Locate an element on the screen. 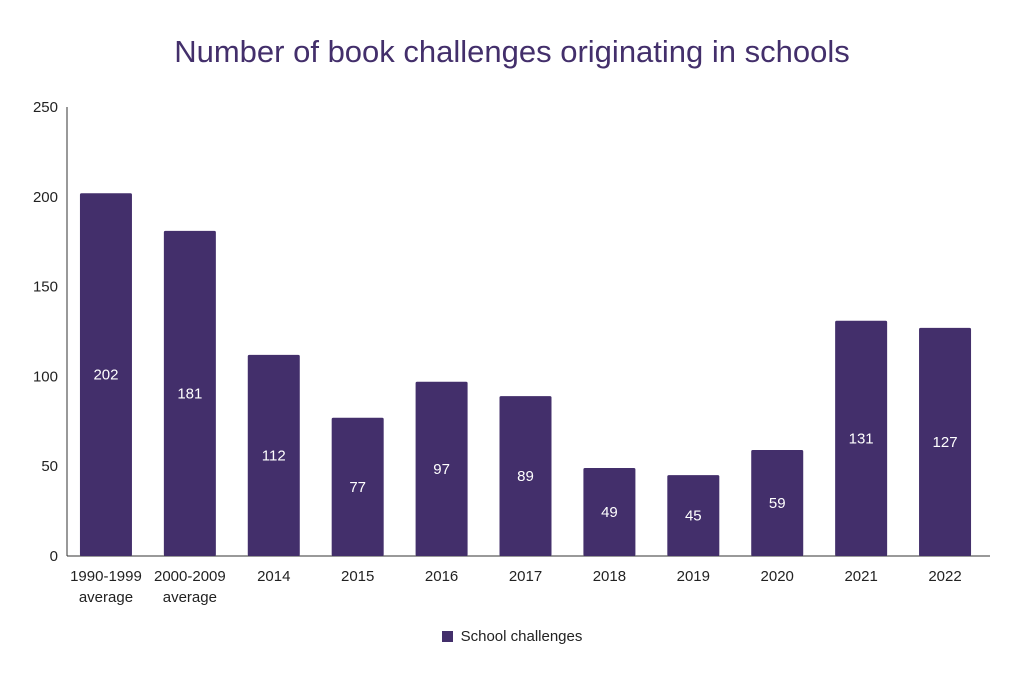  bar-value-label: 59 is located at coordinates (777, 503).